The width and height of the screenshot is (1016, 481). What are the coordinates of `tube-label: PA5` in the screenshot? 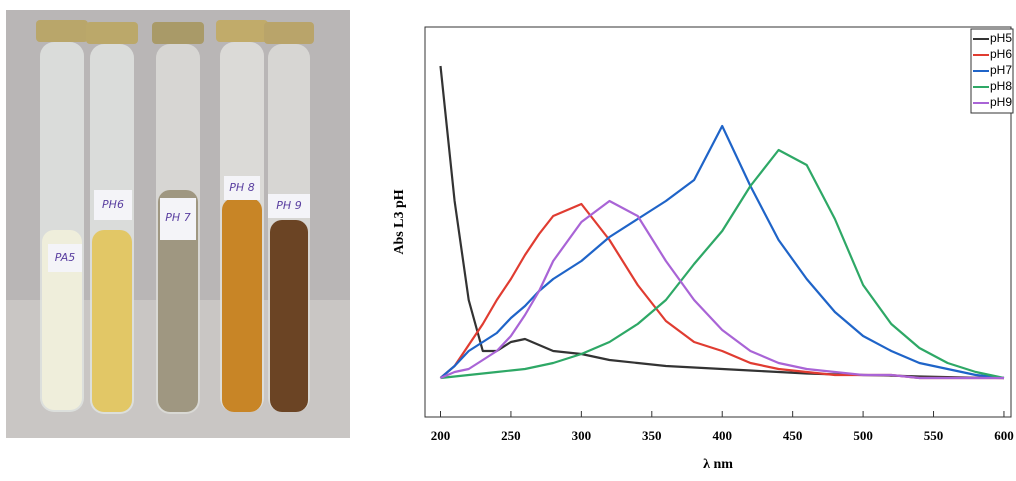 It's located at (65, 257).